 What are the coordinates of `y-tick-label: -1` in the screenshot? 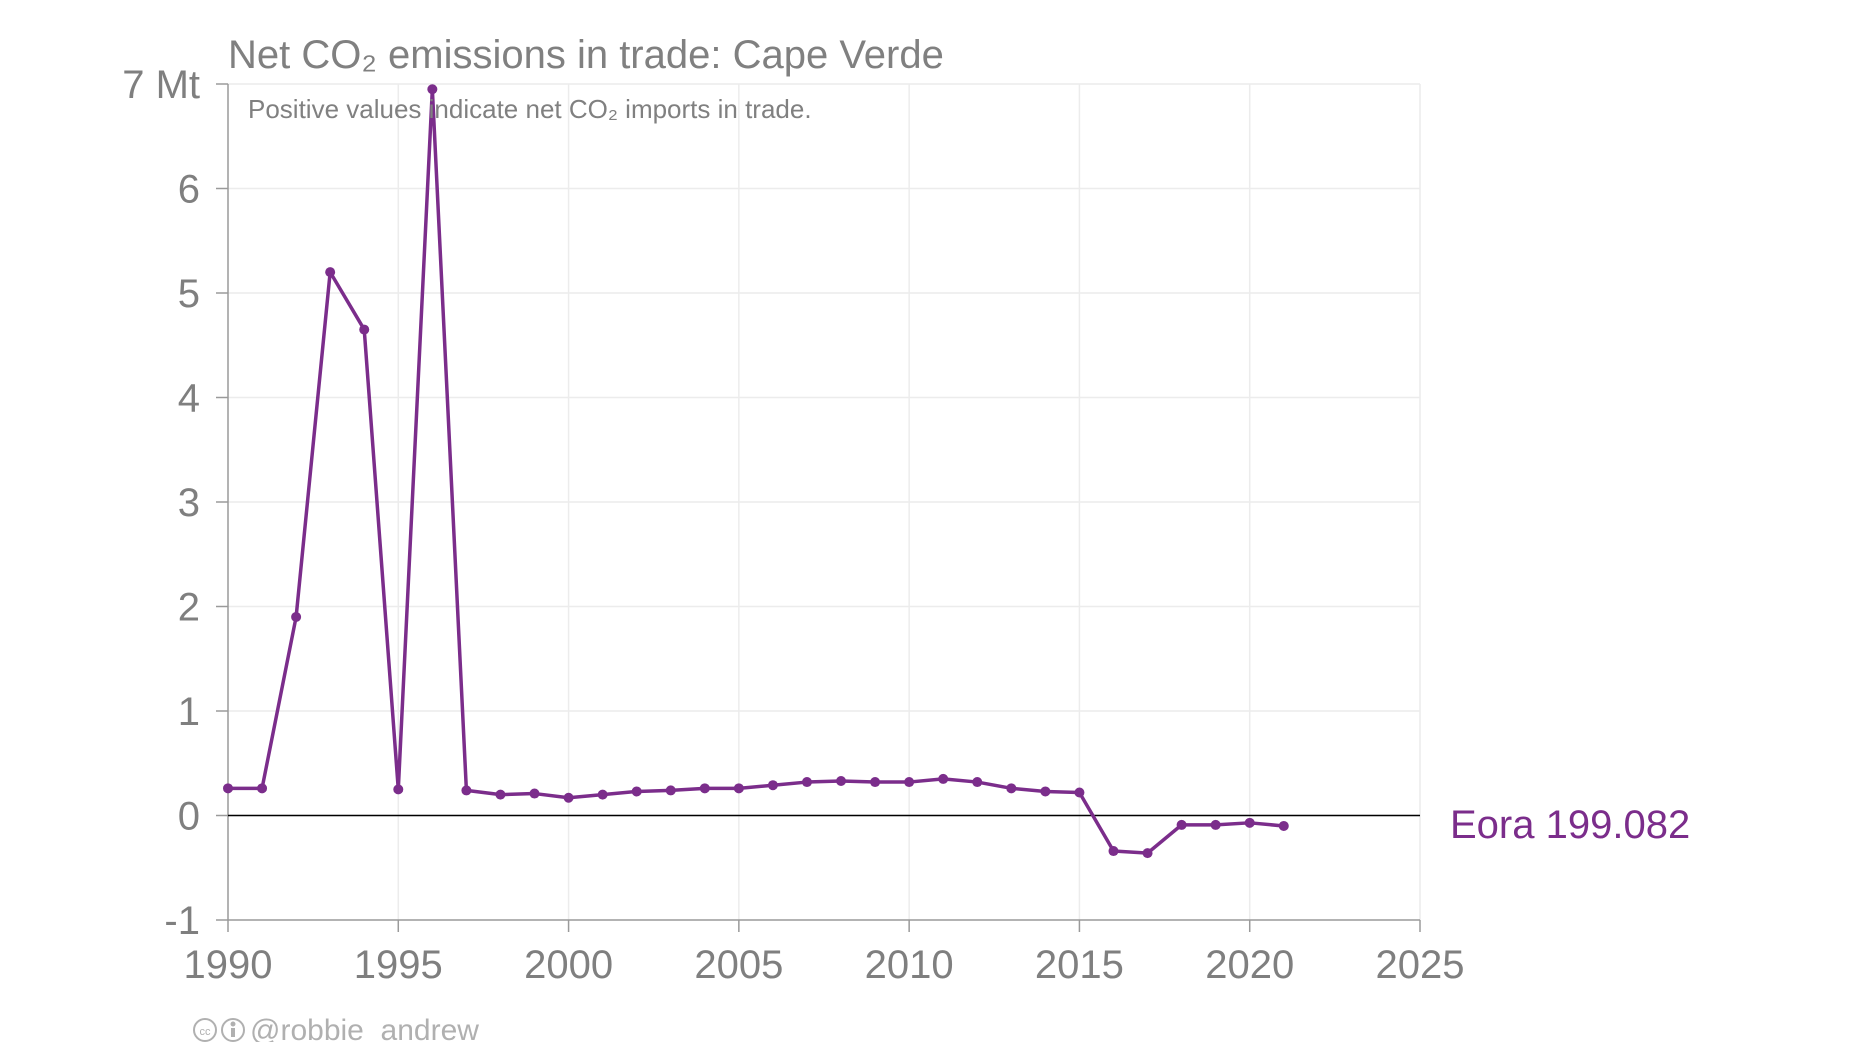 It's located at (182, 921).